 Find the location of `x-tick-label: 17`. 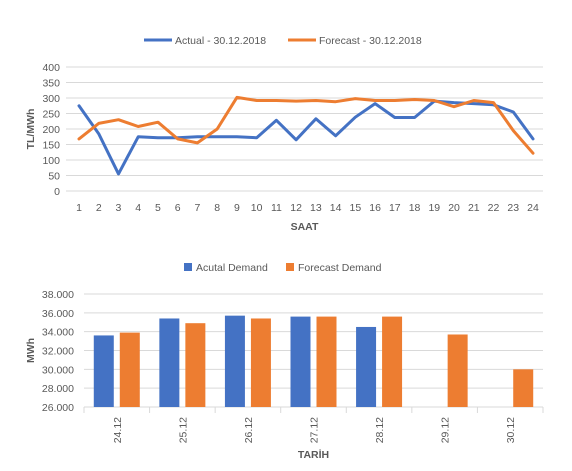

x-tick-label: 17 is located at coordinates (395, 208).